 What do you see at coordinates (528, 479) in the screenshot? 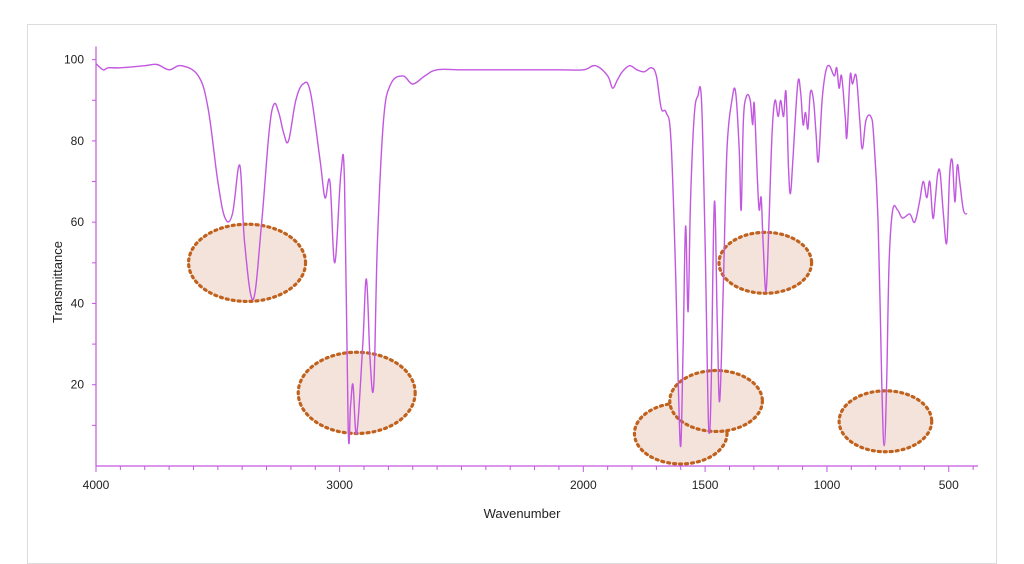
I see `x-axis-ticks: 4000 3000 2000 1500 1000 500` at bounding box center [528, 479].